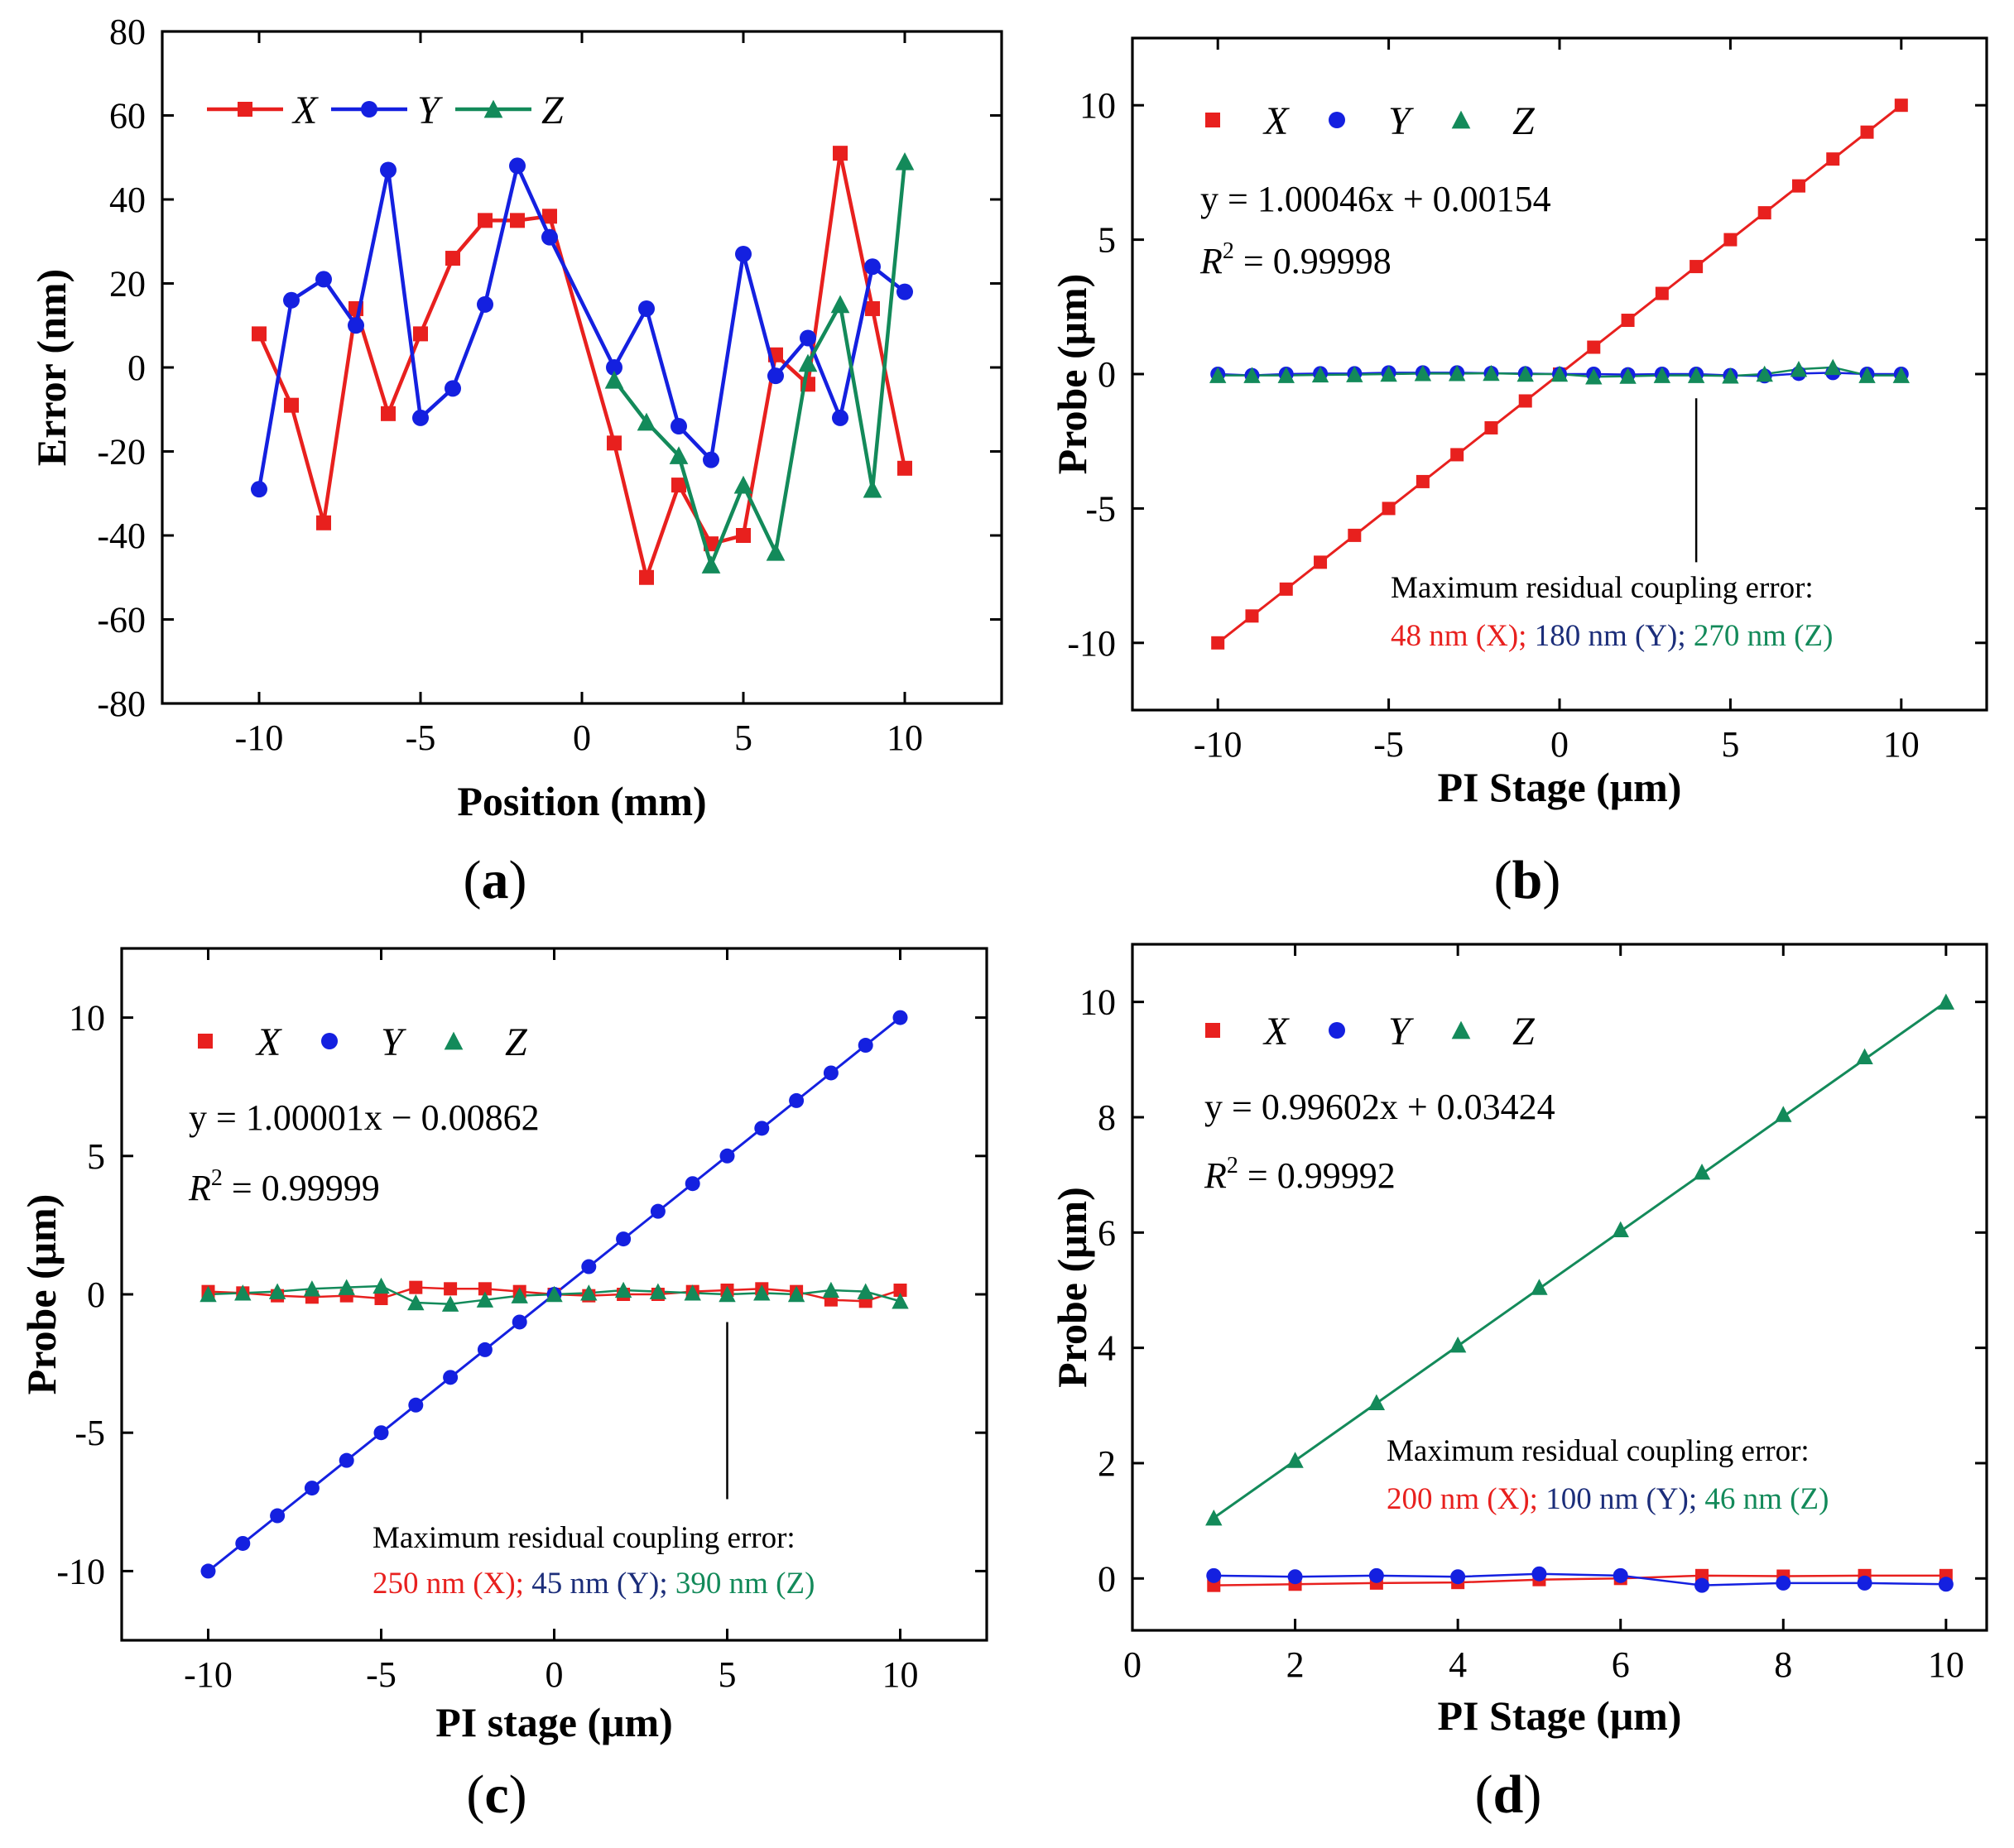 This screenshot has width=2014, height=1848. Describe the element at coordinates (1107, 1117) in the screenshot. I see `y-tick-label-d: 8` at that location.